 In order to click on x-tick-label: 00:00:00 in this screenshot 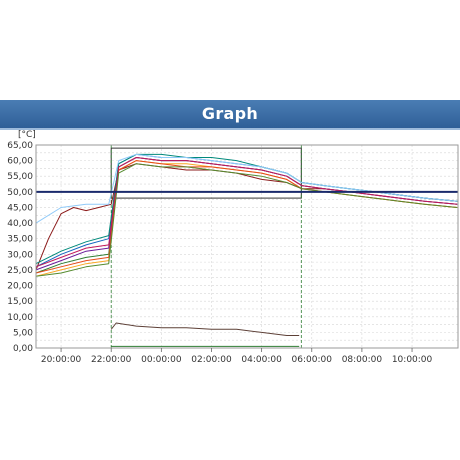, I will do `click(161, 360)`.